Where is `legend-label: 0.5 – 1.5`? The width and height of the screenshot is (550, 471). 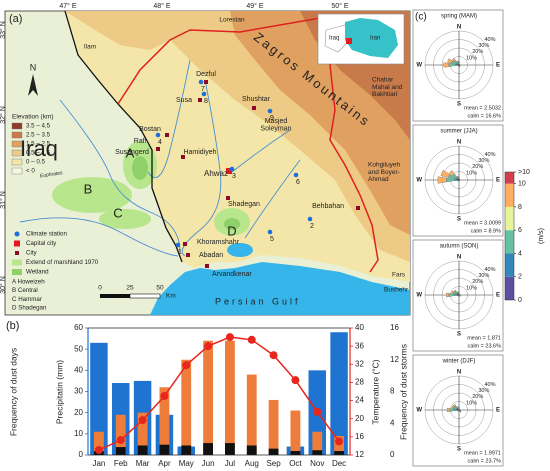
legend-label: 0.5 – 1.5 is located at coordinates (38, 153).